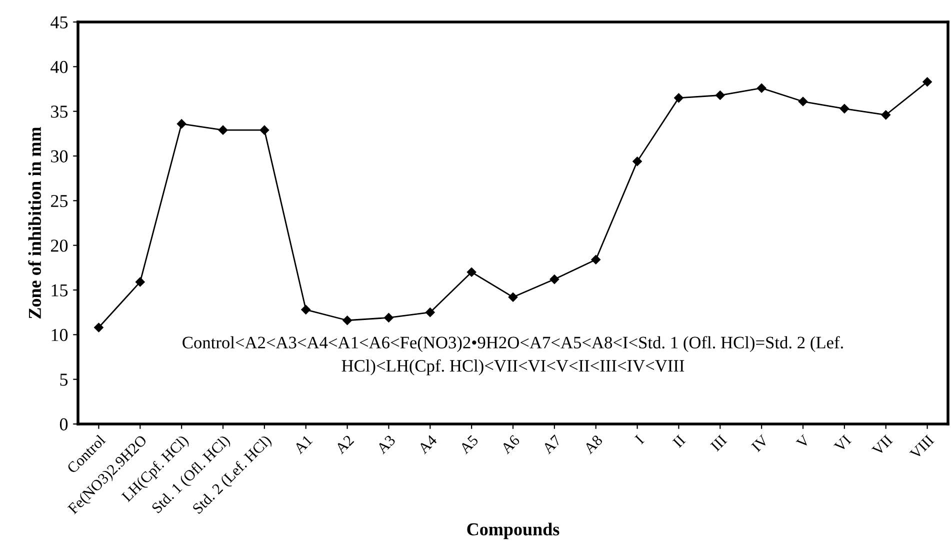  What do you see at coordinates (64, 380) in the screenshot?
I see `y-tick-label: 5` at bounding box center [64, 380].